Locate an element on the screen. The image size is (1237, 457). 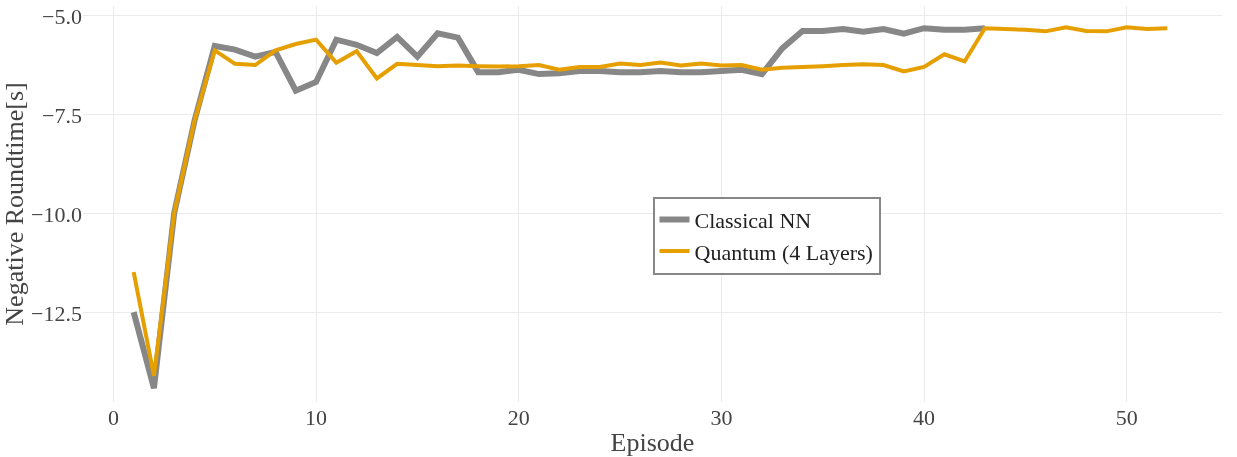
x-tick-label: 30 is located at coordinates (721, 417).